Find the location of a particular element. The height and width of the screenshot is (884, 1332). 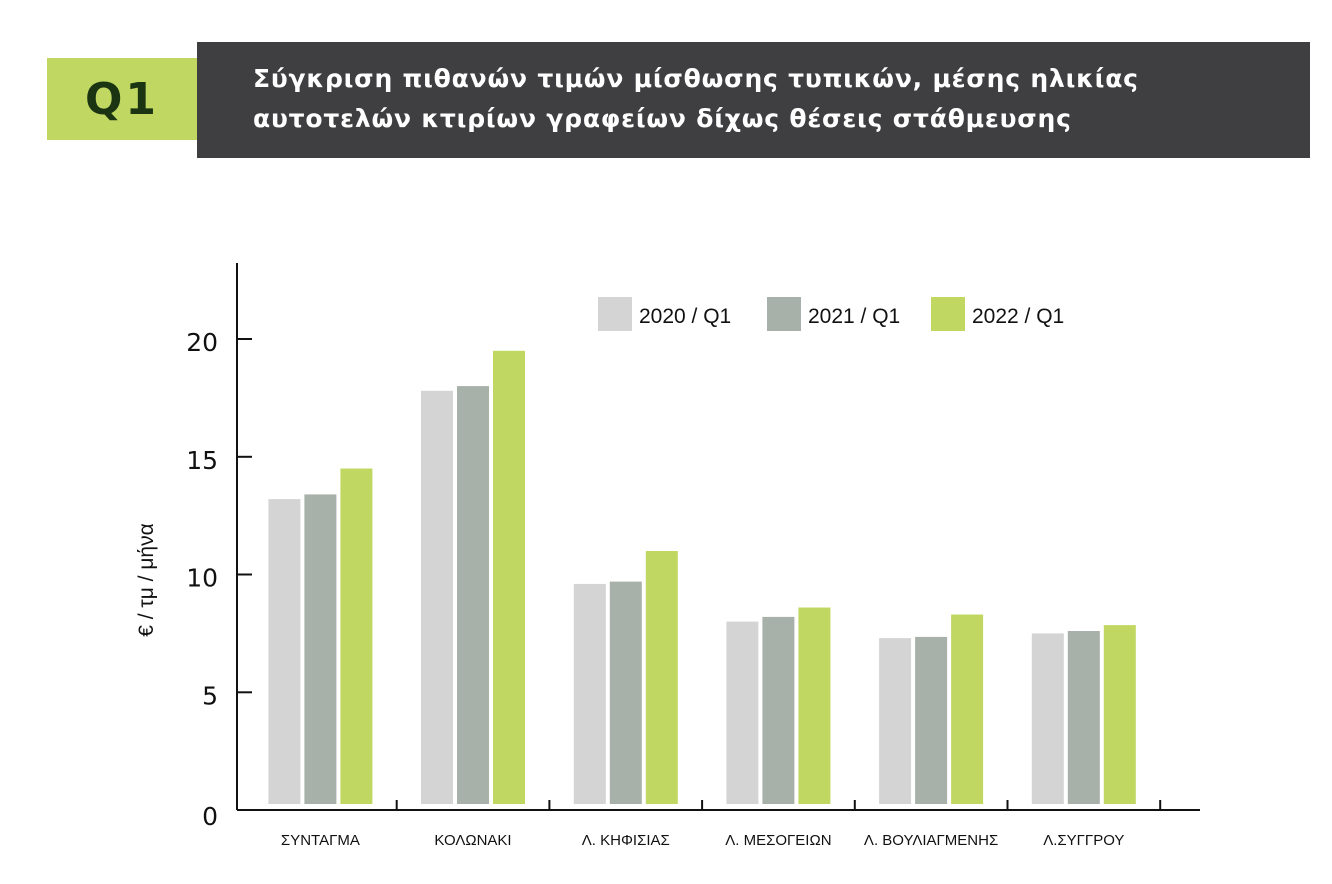

x-tick-label-4: Λ. ΜΕΣΟΓΕΙΩΝ is located at coordinates (778, 840).